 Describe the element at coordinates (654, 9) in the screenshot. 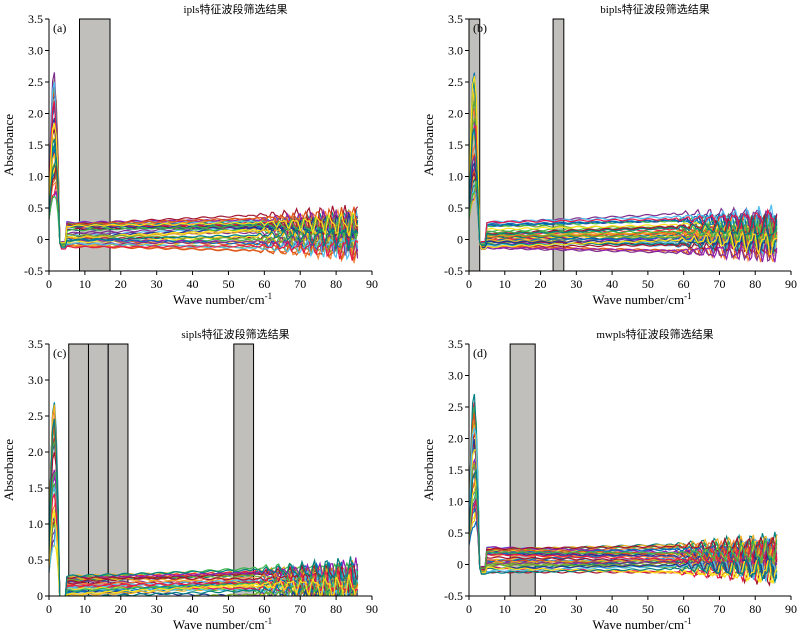

I see `chart-title: bipls特征波段筛选结果` at that location.